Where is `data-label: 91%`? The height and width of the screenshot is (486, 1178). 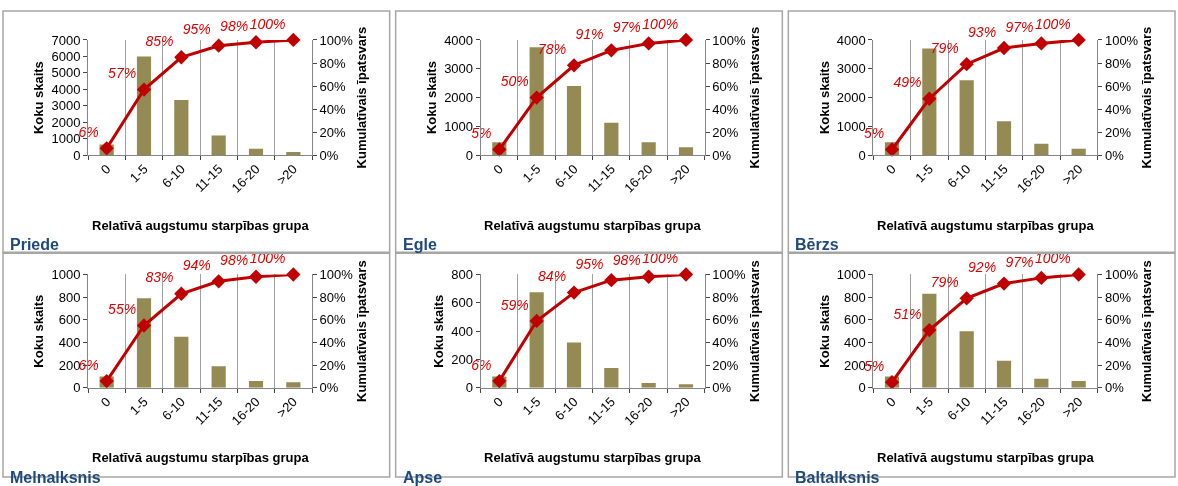 data-label: 91% is located at coordinates (589, 33).